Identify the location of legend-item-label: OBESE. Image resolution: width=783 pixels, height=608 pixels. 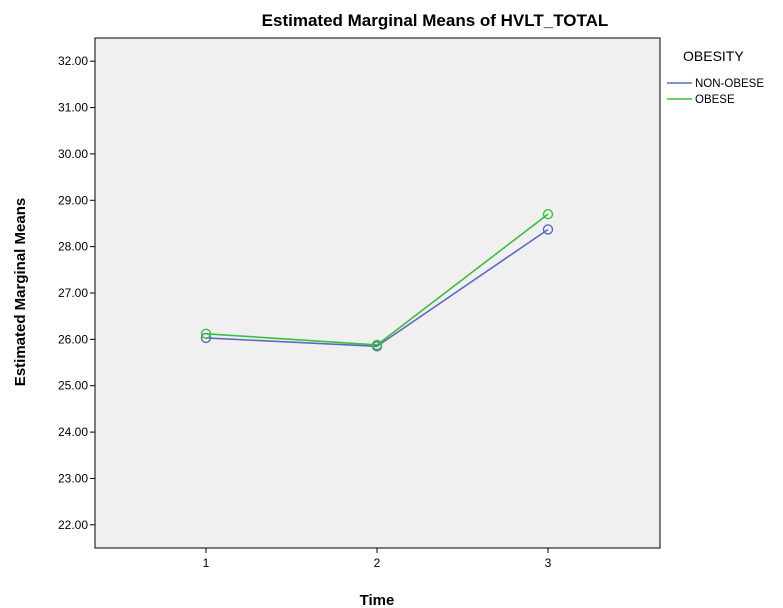
(715, 100).